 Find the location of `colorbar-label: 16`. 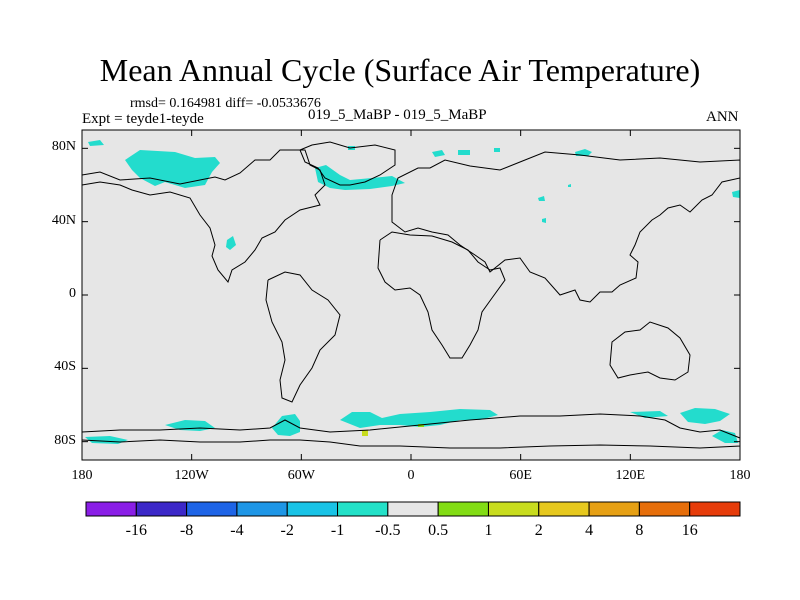

colorbar-label: 16 is located at coordinates (689, 530).